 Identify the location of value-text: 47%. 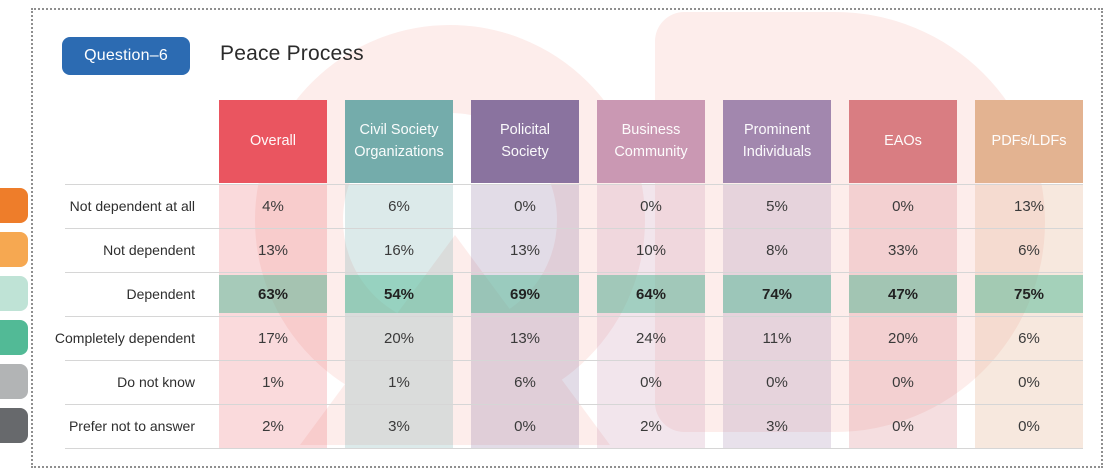
(903, 294).